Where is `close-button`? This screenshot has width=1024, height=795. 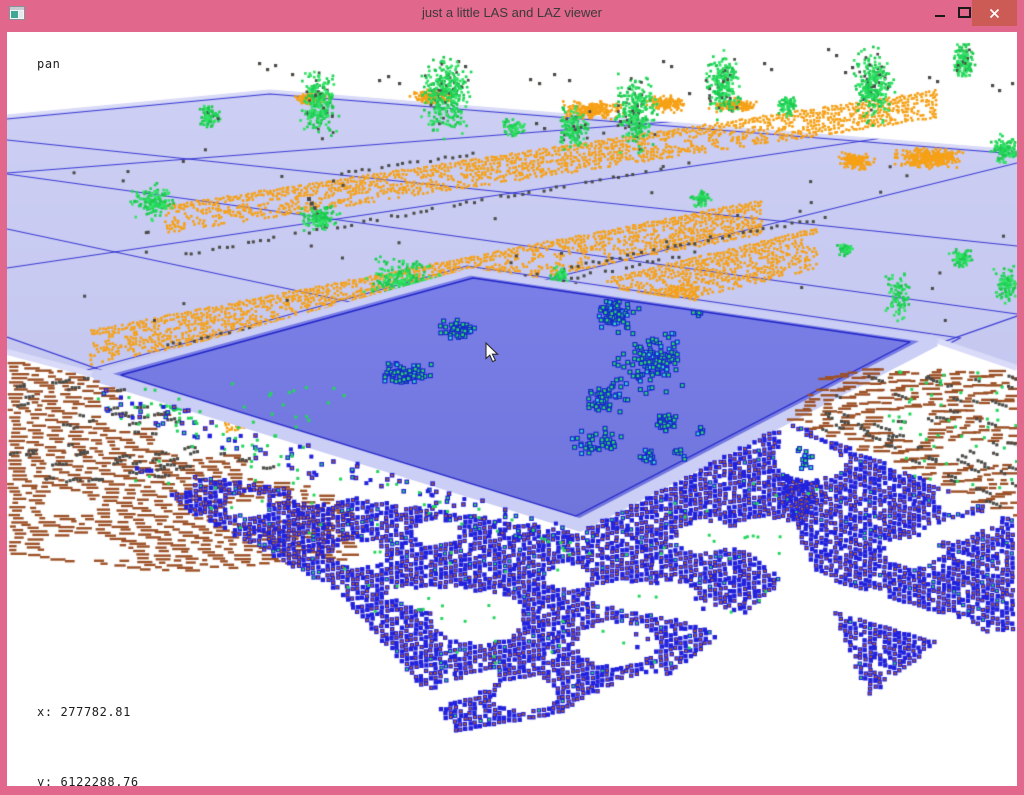
close-button is located at coordinates (994, 13).